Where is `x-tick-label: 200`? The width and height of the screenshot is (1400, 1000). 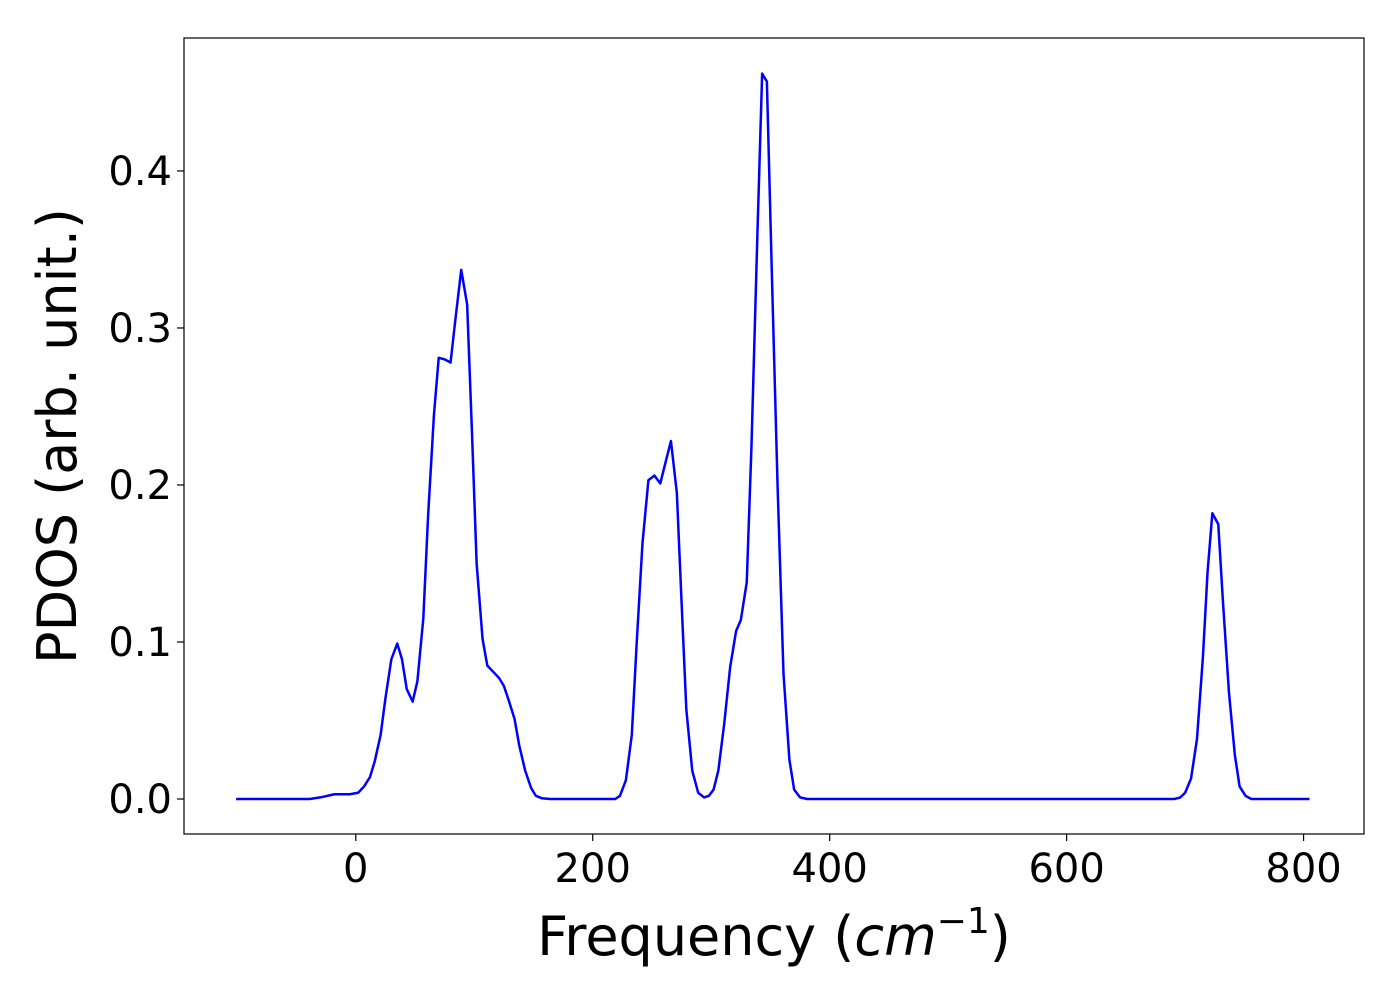 x-tick-label: 200 is located at coordinates (593, 869).